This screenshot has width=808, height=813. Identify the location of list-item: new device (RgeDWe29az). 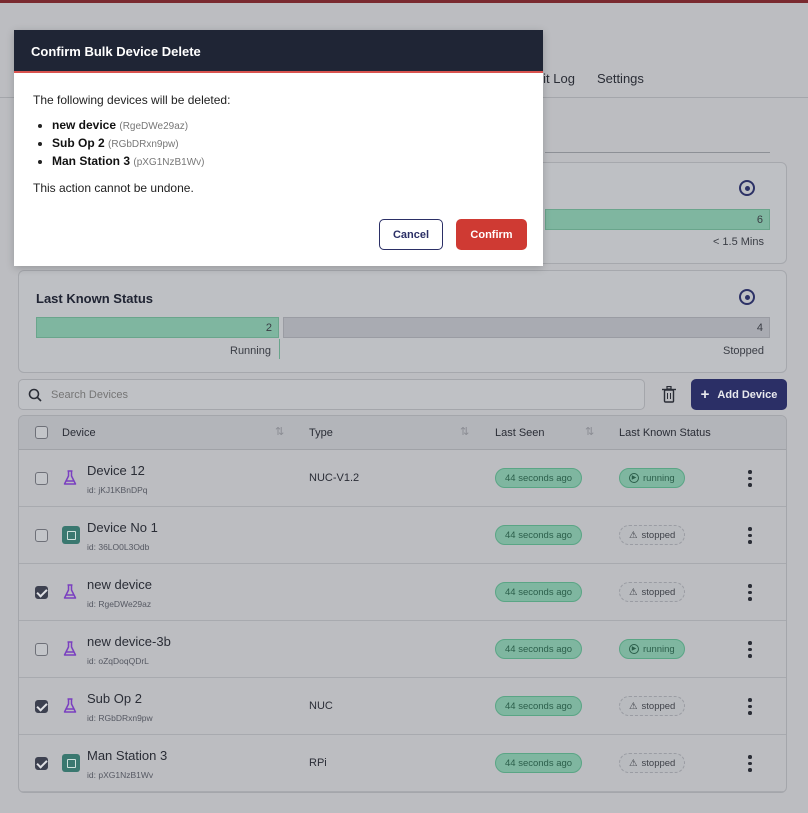
(288, 126).